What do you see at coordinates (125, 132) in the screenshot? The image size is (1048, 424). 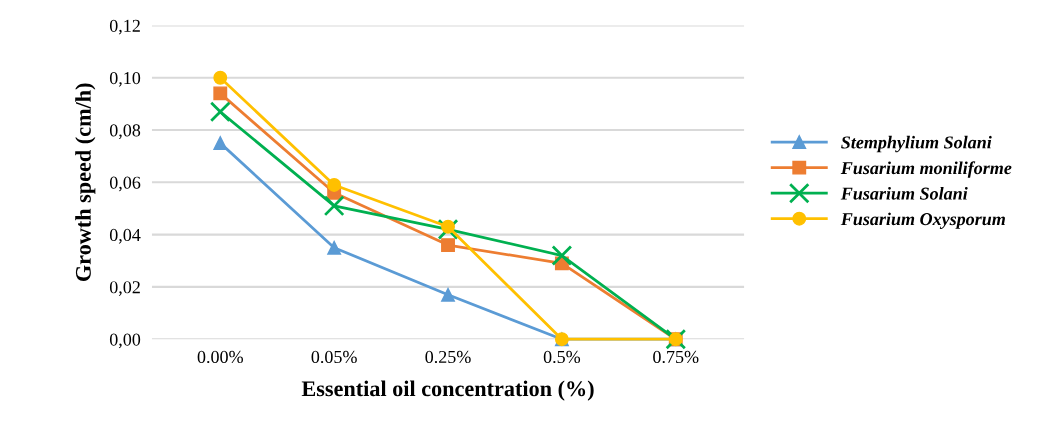 I see `y-tick-label: 0,08` at bounding box center [125, 132].